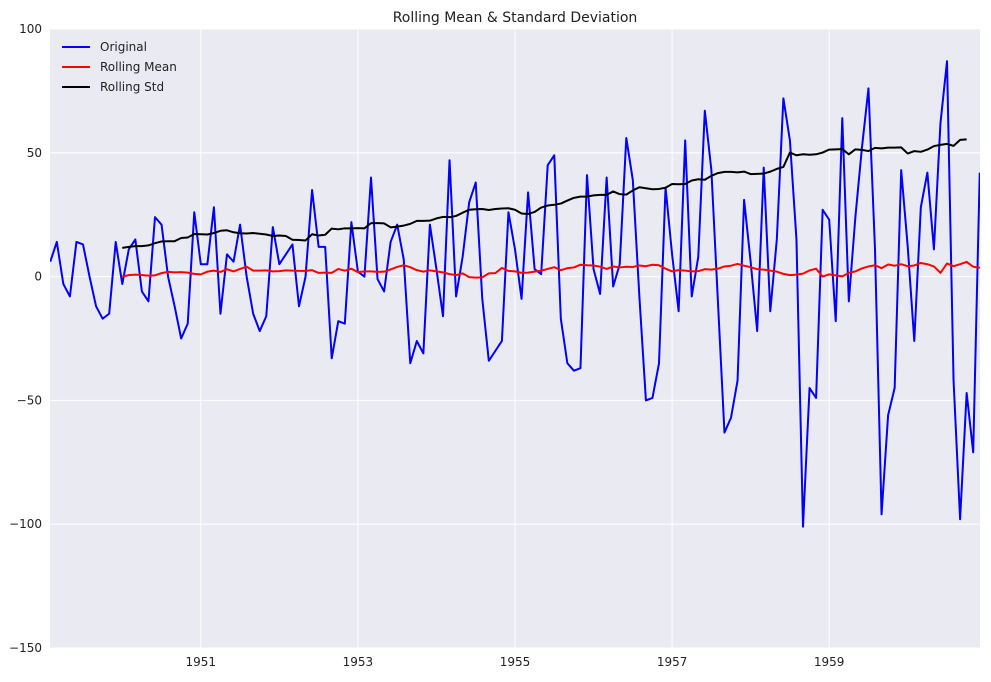 This screenshot has width=991, height=682. I want to click on x-axis-ticks: 1951 1953 1955 1957 1959, so click(515, 662).